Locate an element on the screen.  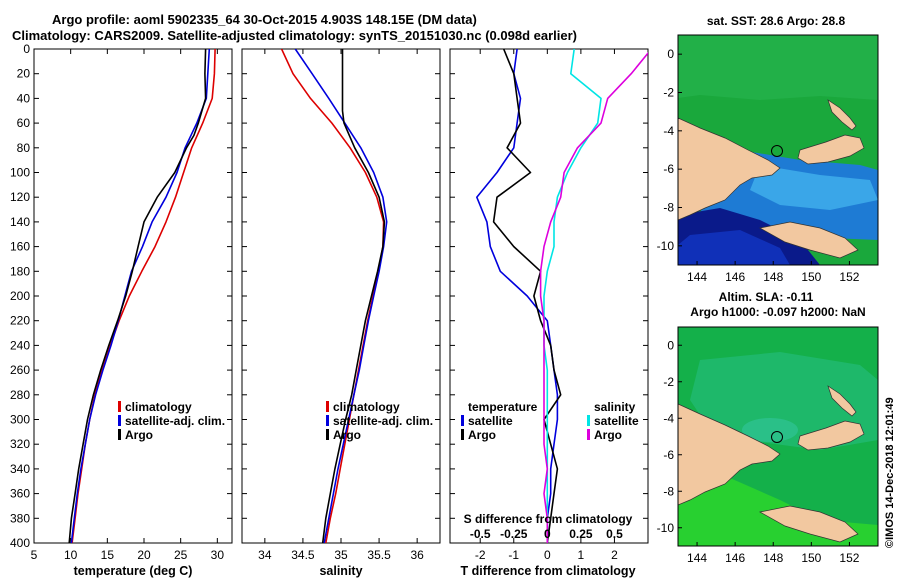
s-diff-tick-label: 0.5 is located at coordinates (614, 534).